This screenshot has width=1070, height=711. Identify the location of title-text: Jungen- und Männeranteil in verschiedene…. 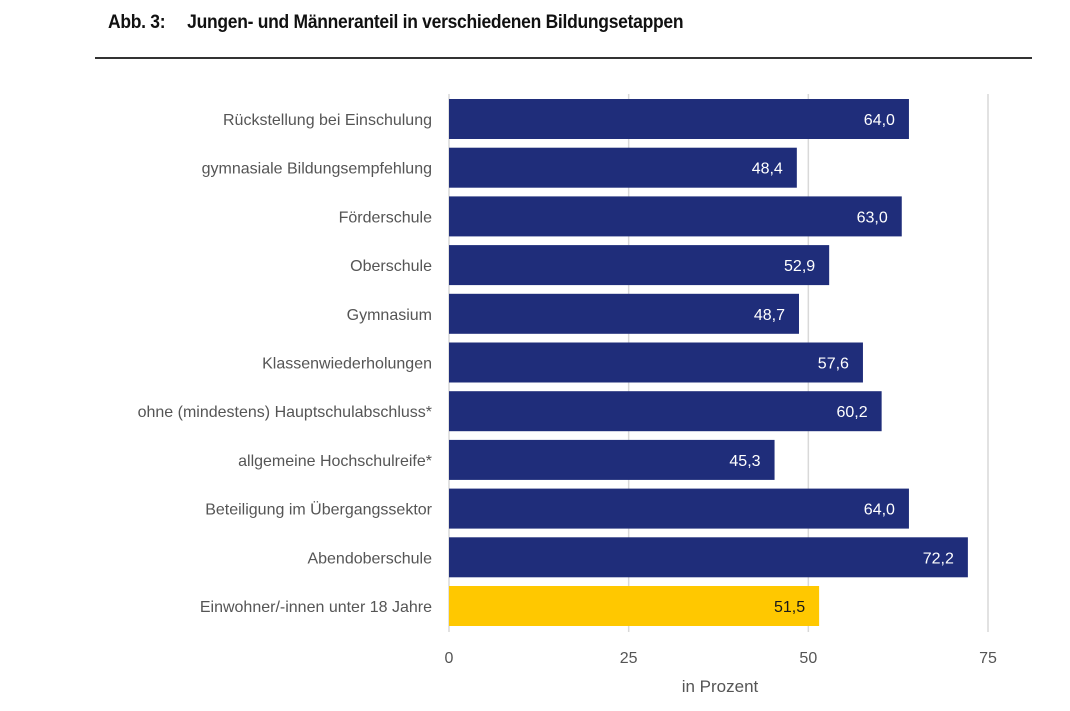
(435, 22).